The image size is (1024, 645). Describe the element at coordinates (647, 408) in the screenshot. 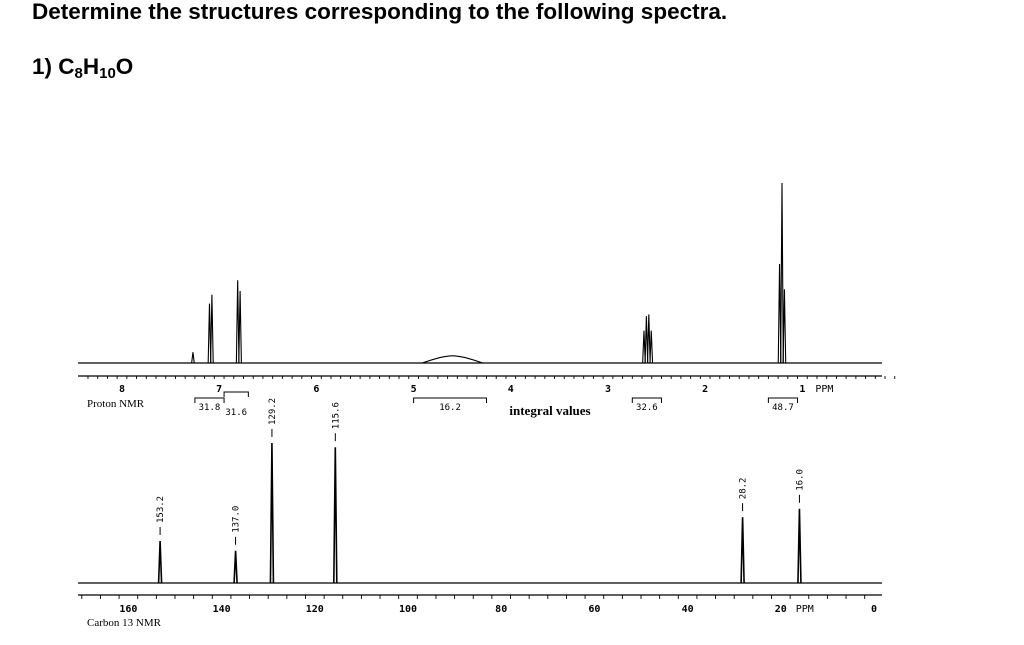

I see `integral-value: 32.6` at that location.